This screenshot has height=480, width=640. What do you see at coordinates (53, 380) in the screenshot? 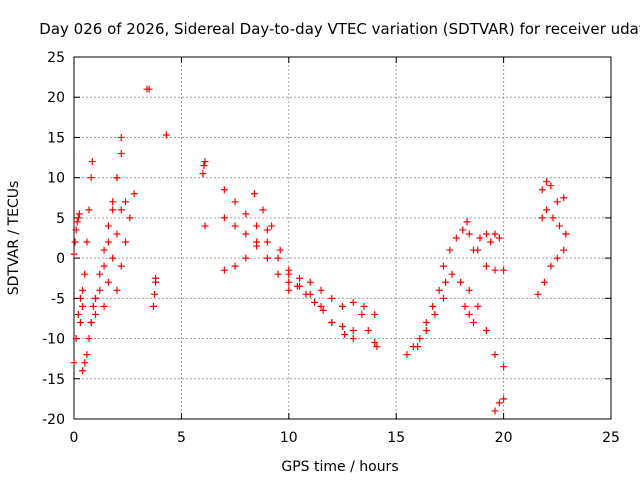
I see `y-tick-label: -15` at bounding box center [53, 380].